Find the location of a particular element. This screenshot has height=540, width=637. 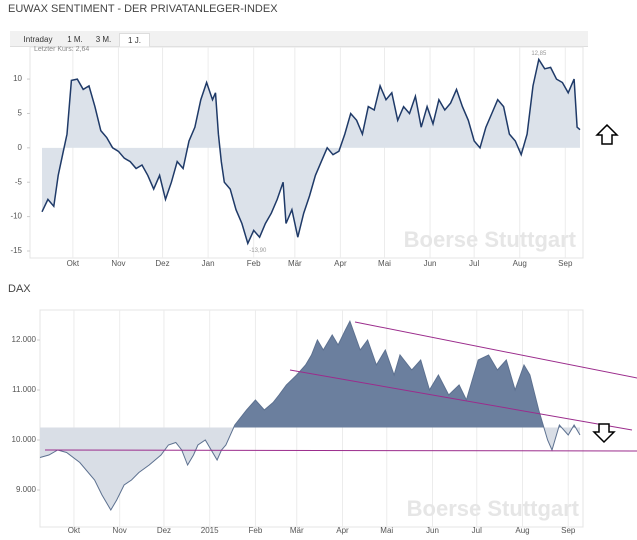

down-arrow is located at coordinates (604, 433).